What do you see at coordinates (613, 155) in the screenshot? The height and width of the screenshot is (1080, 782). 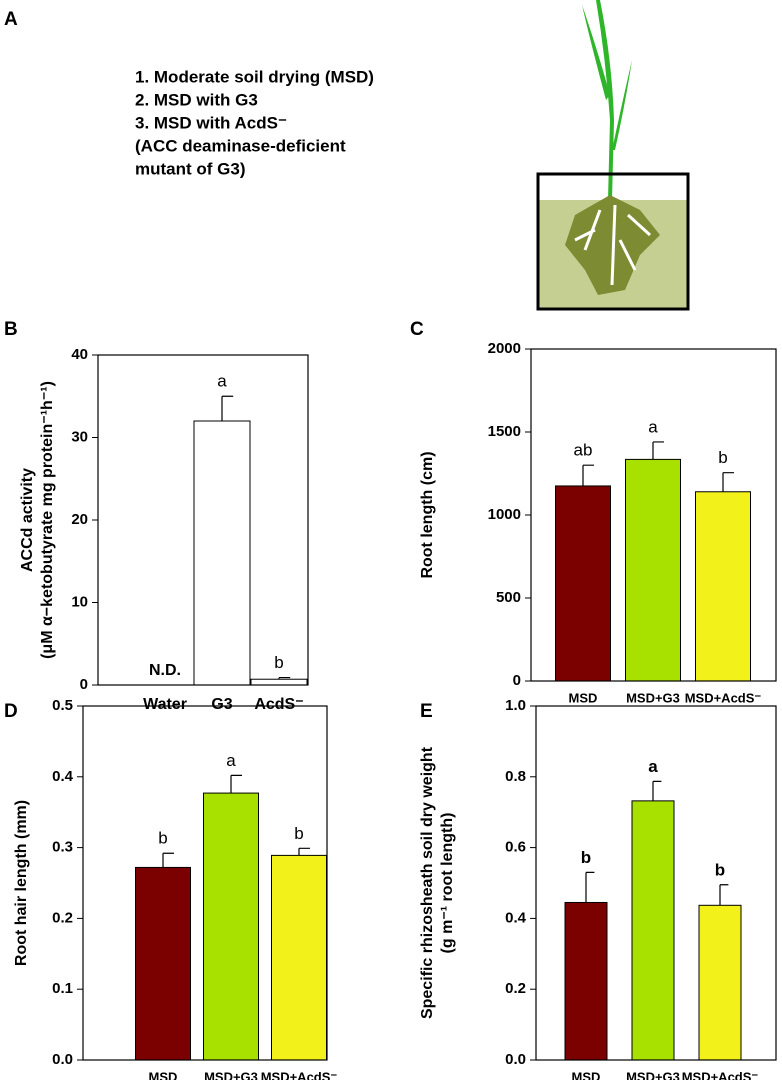 I see `plant-illustration` at bounding box center [613, 155].